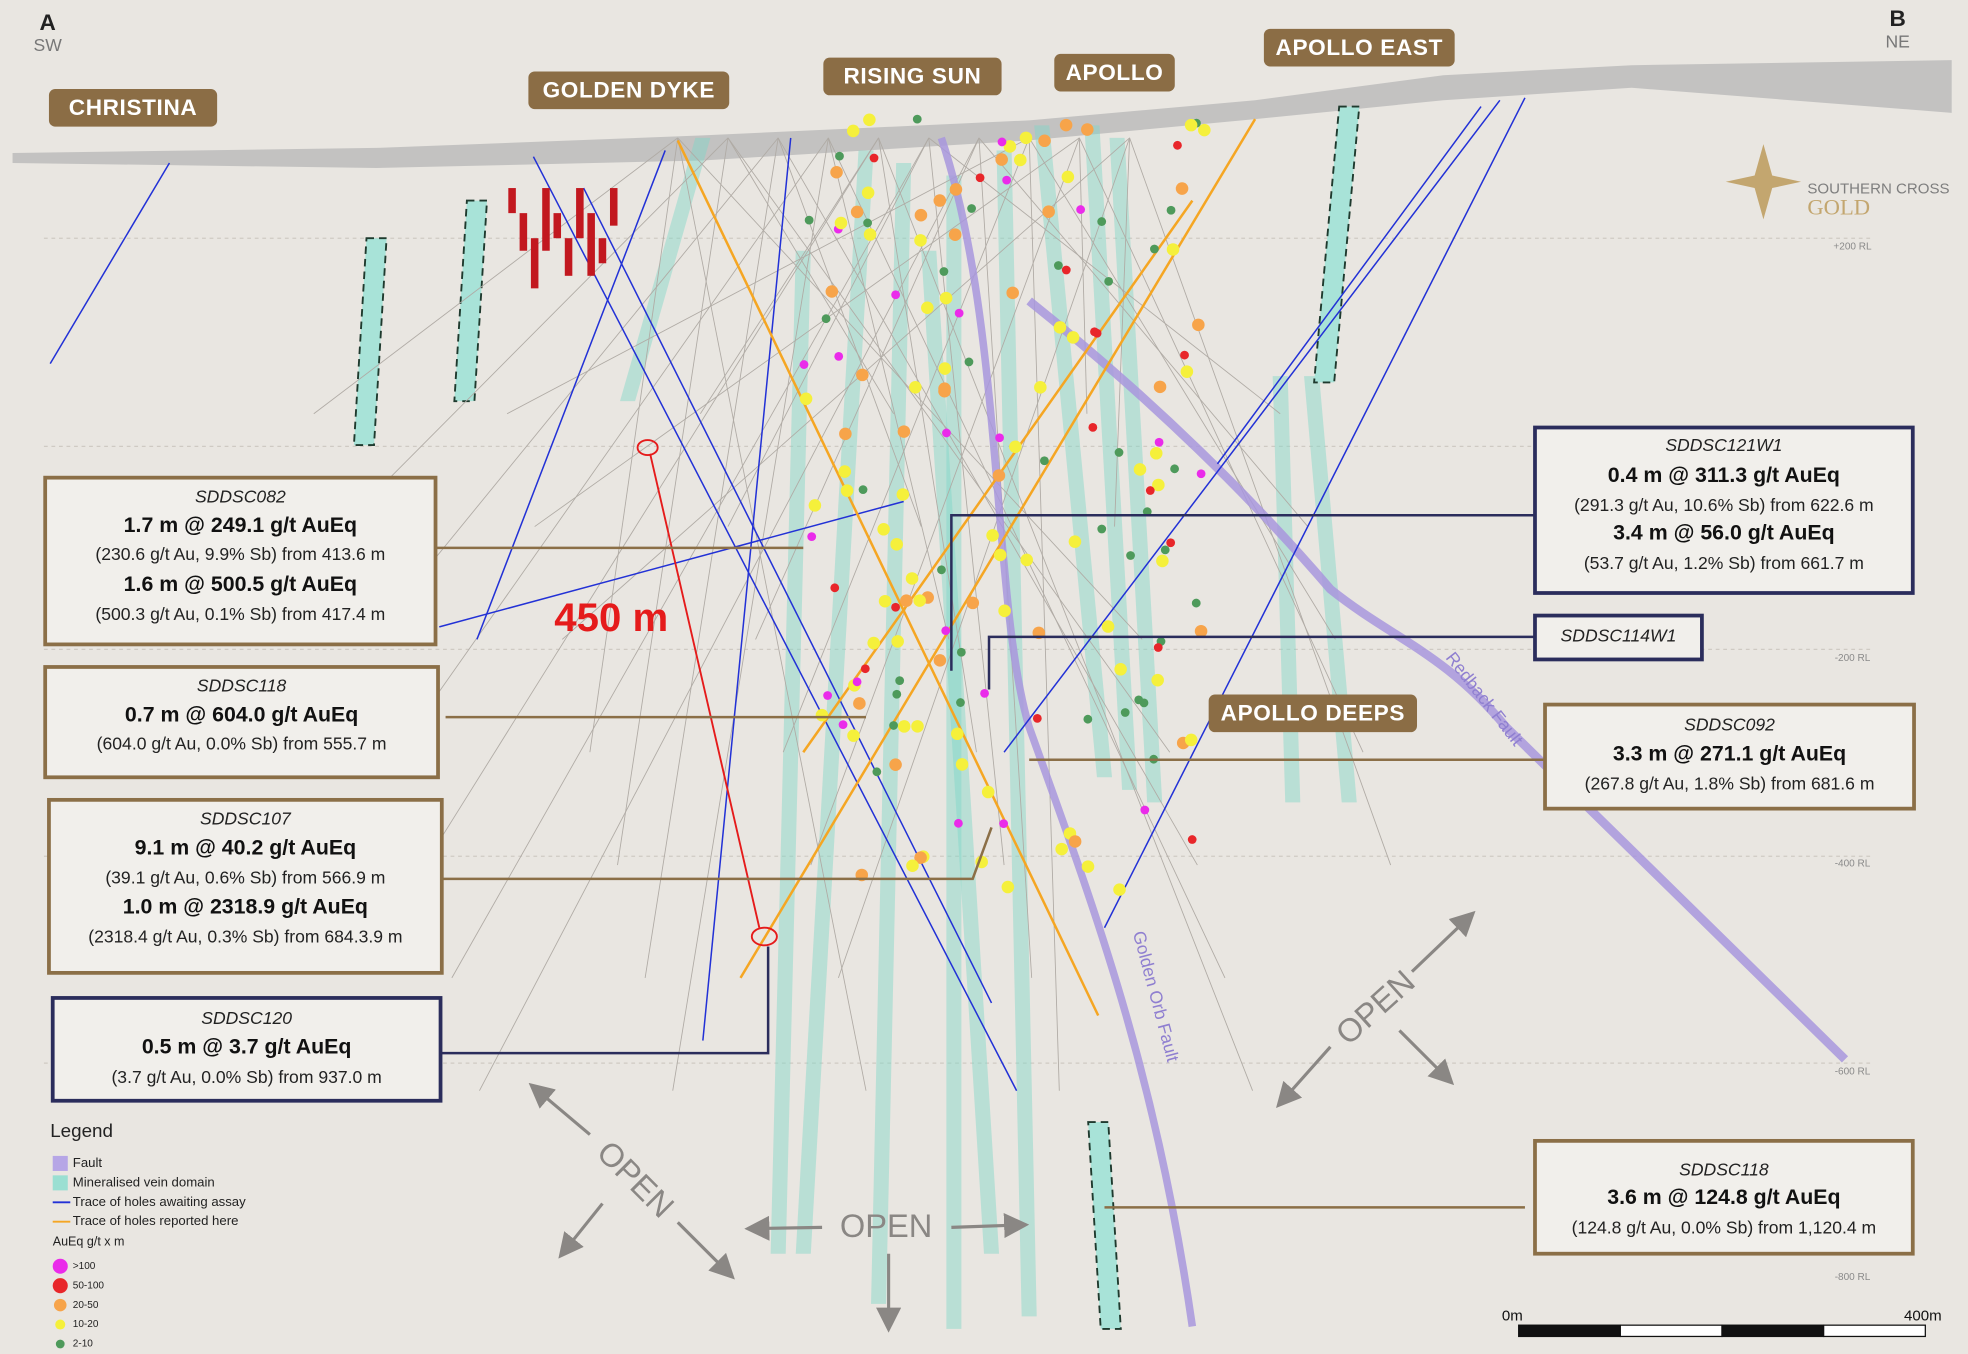  I want to click on logo-line1: SOUTHERN CROSS, so click(1878, 188).